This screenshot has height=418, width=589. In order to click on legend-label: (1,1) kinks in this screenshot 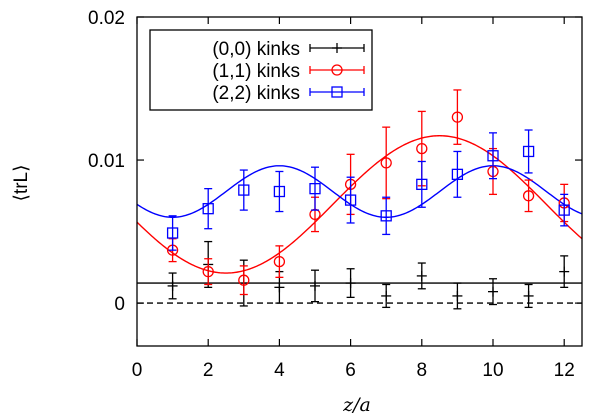, I will do `click(256, 71)`.